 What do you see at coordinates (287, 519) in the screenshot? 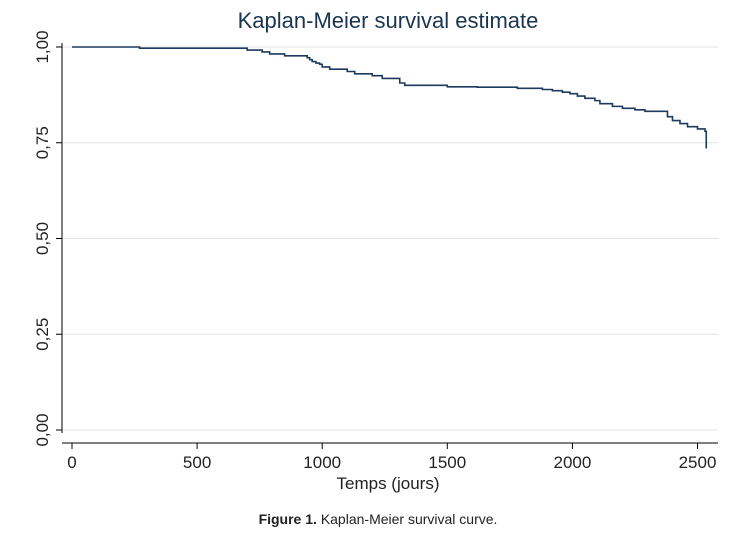
I see `caption-label: Figure 1.` at bounding box center [287, 519].